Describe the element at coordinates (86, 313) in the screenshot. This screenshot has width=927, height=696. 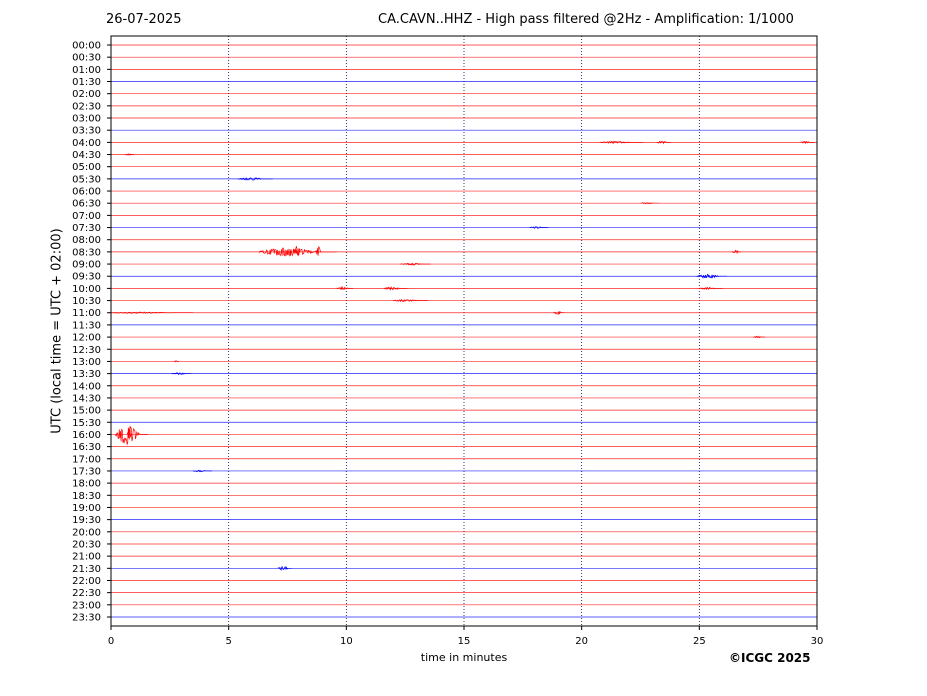
I see `y-tick-label: 11:00` at that location.